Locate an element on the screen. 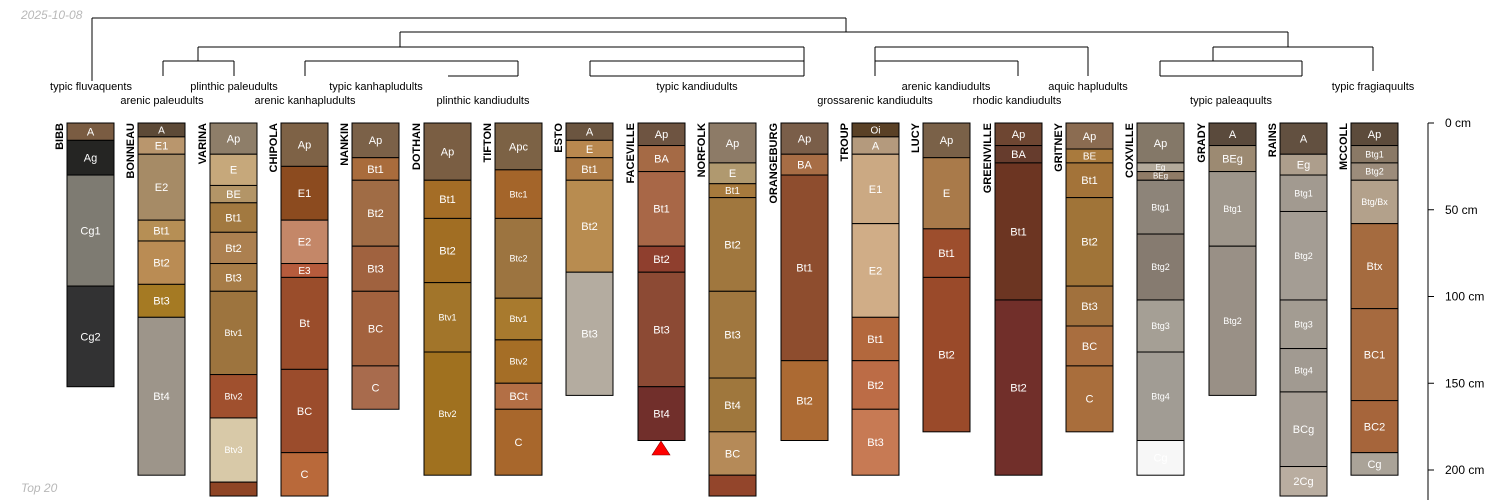 Image resolution: width=1500 pixels, height=500 pixels. profile-name: BIBB is located at coordinates (60, 136).